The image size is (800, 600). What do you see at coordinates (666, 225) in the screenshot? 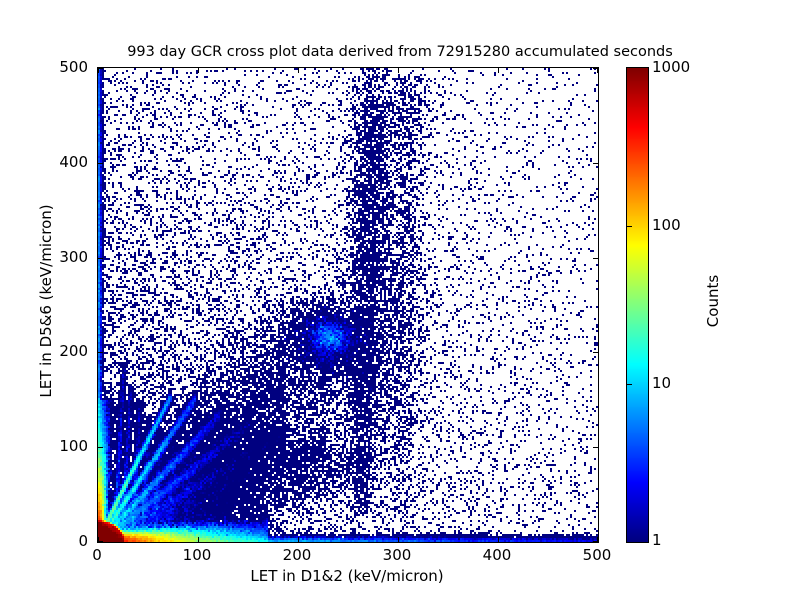
I see `colorbar-tick-label: 100` at bounding box center [666, 225].